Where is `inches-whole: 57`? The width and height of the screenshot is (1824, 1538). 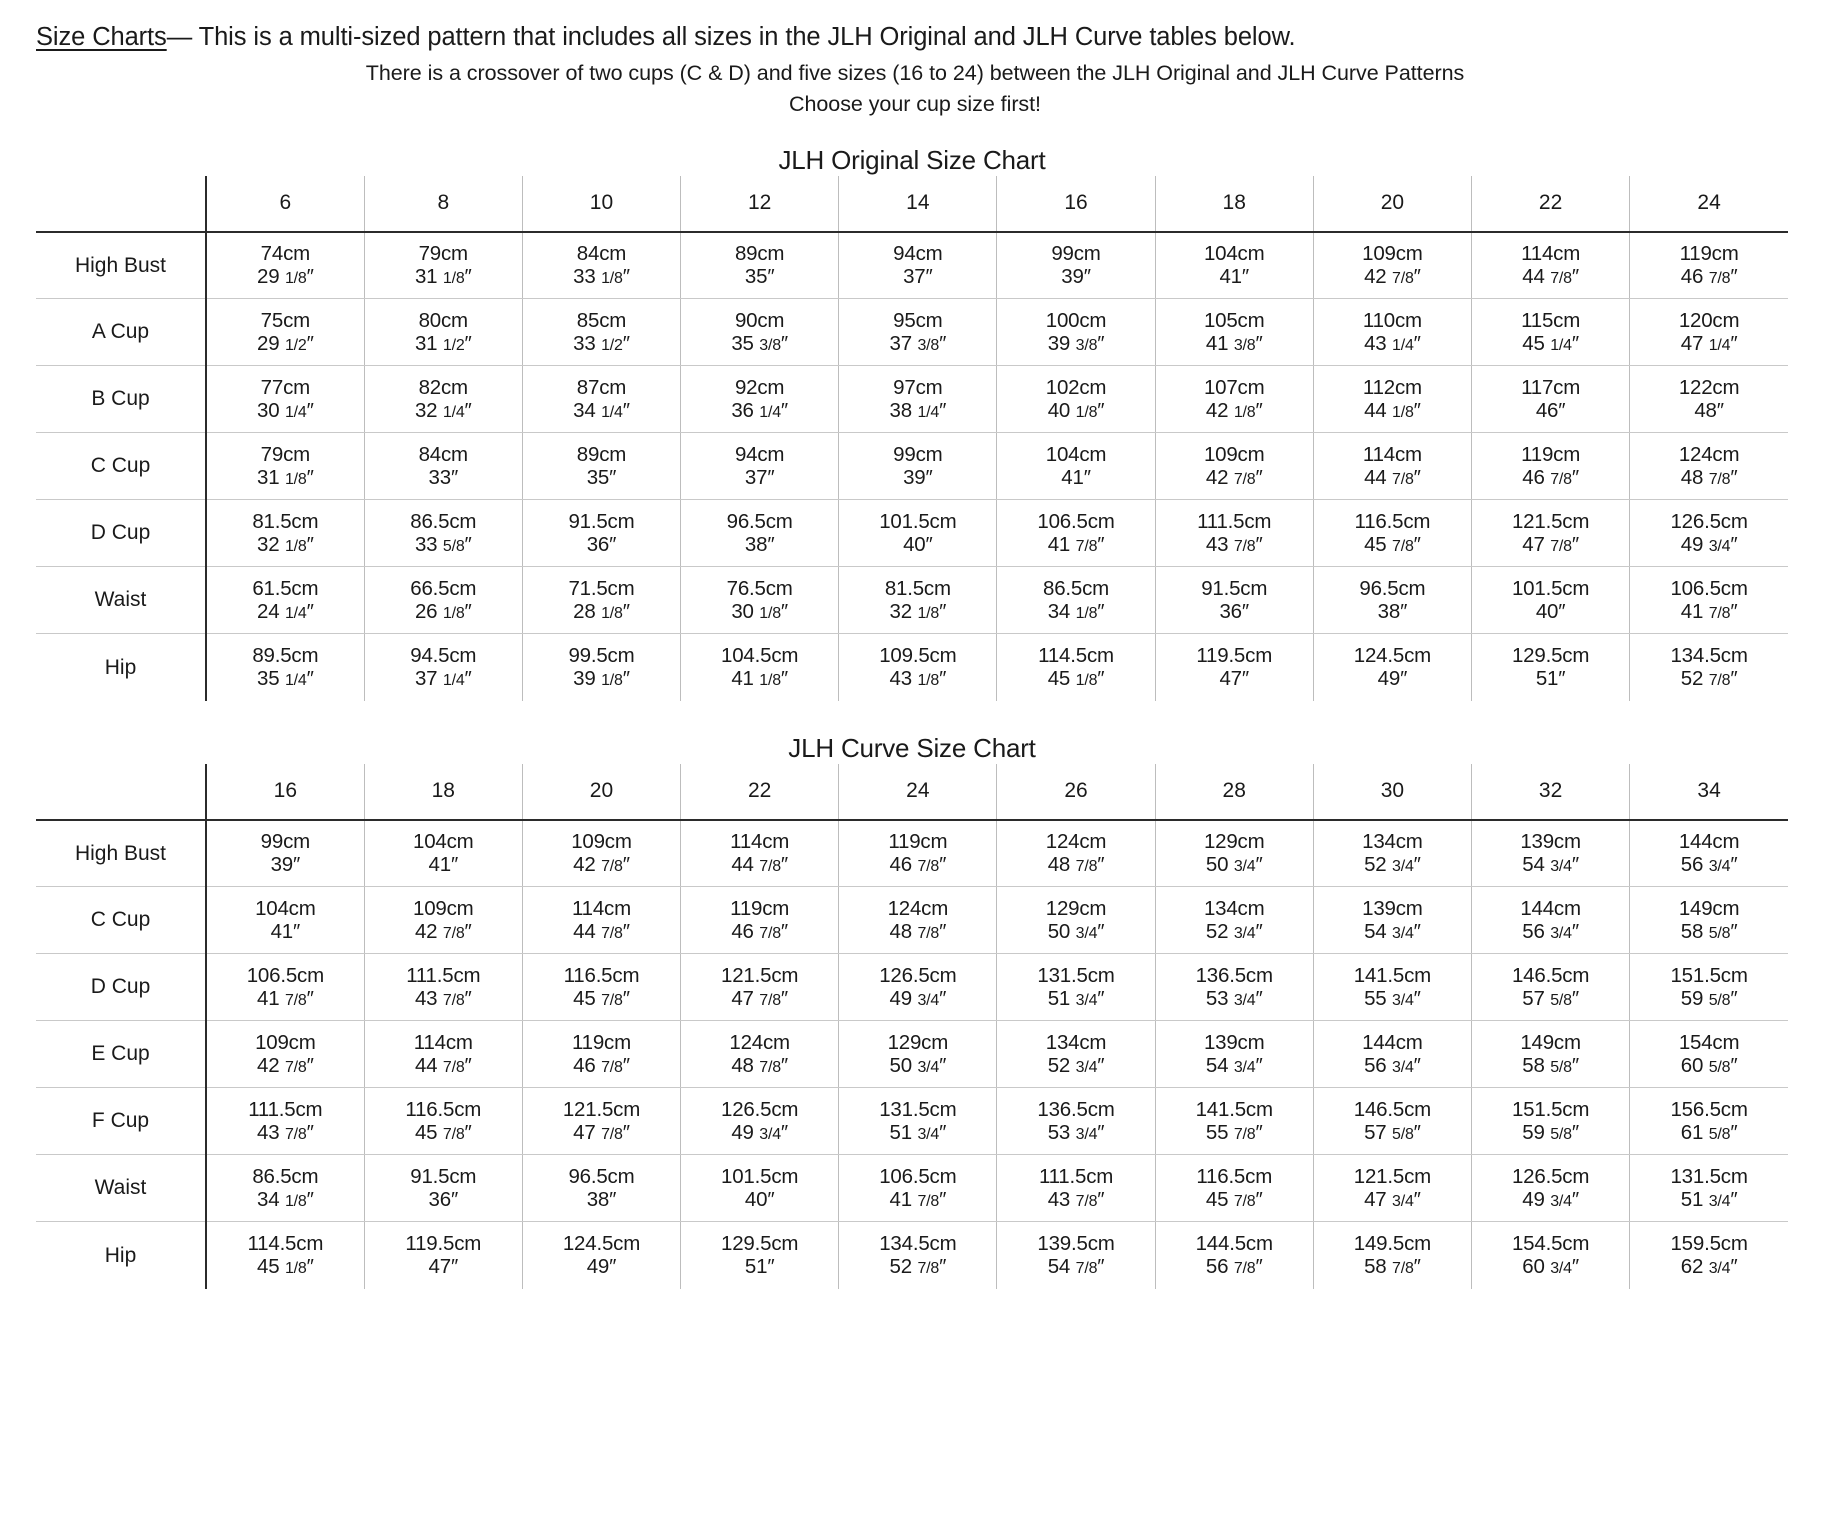
inches-whole: 57 is located at coordinates (1375, 1132).